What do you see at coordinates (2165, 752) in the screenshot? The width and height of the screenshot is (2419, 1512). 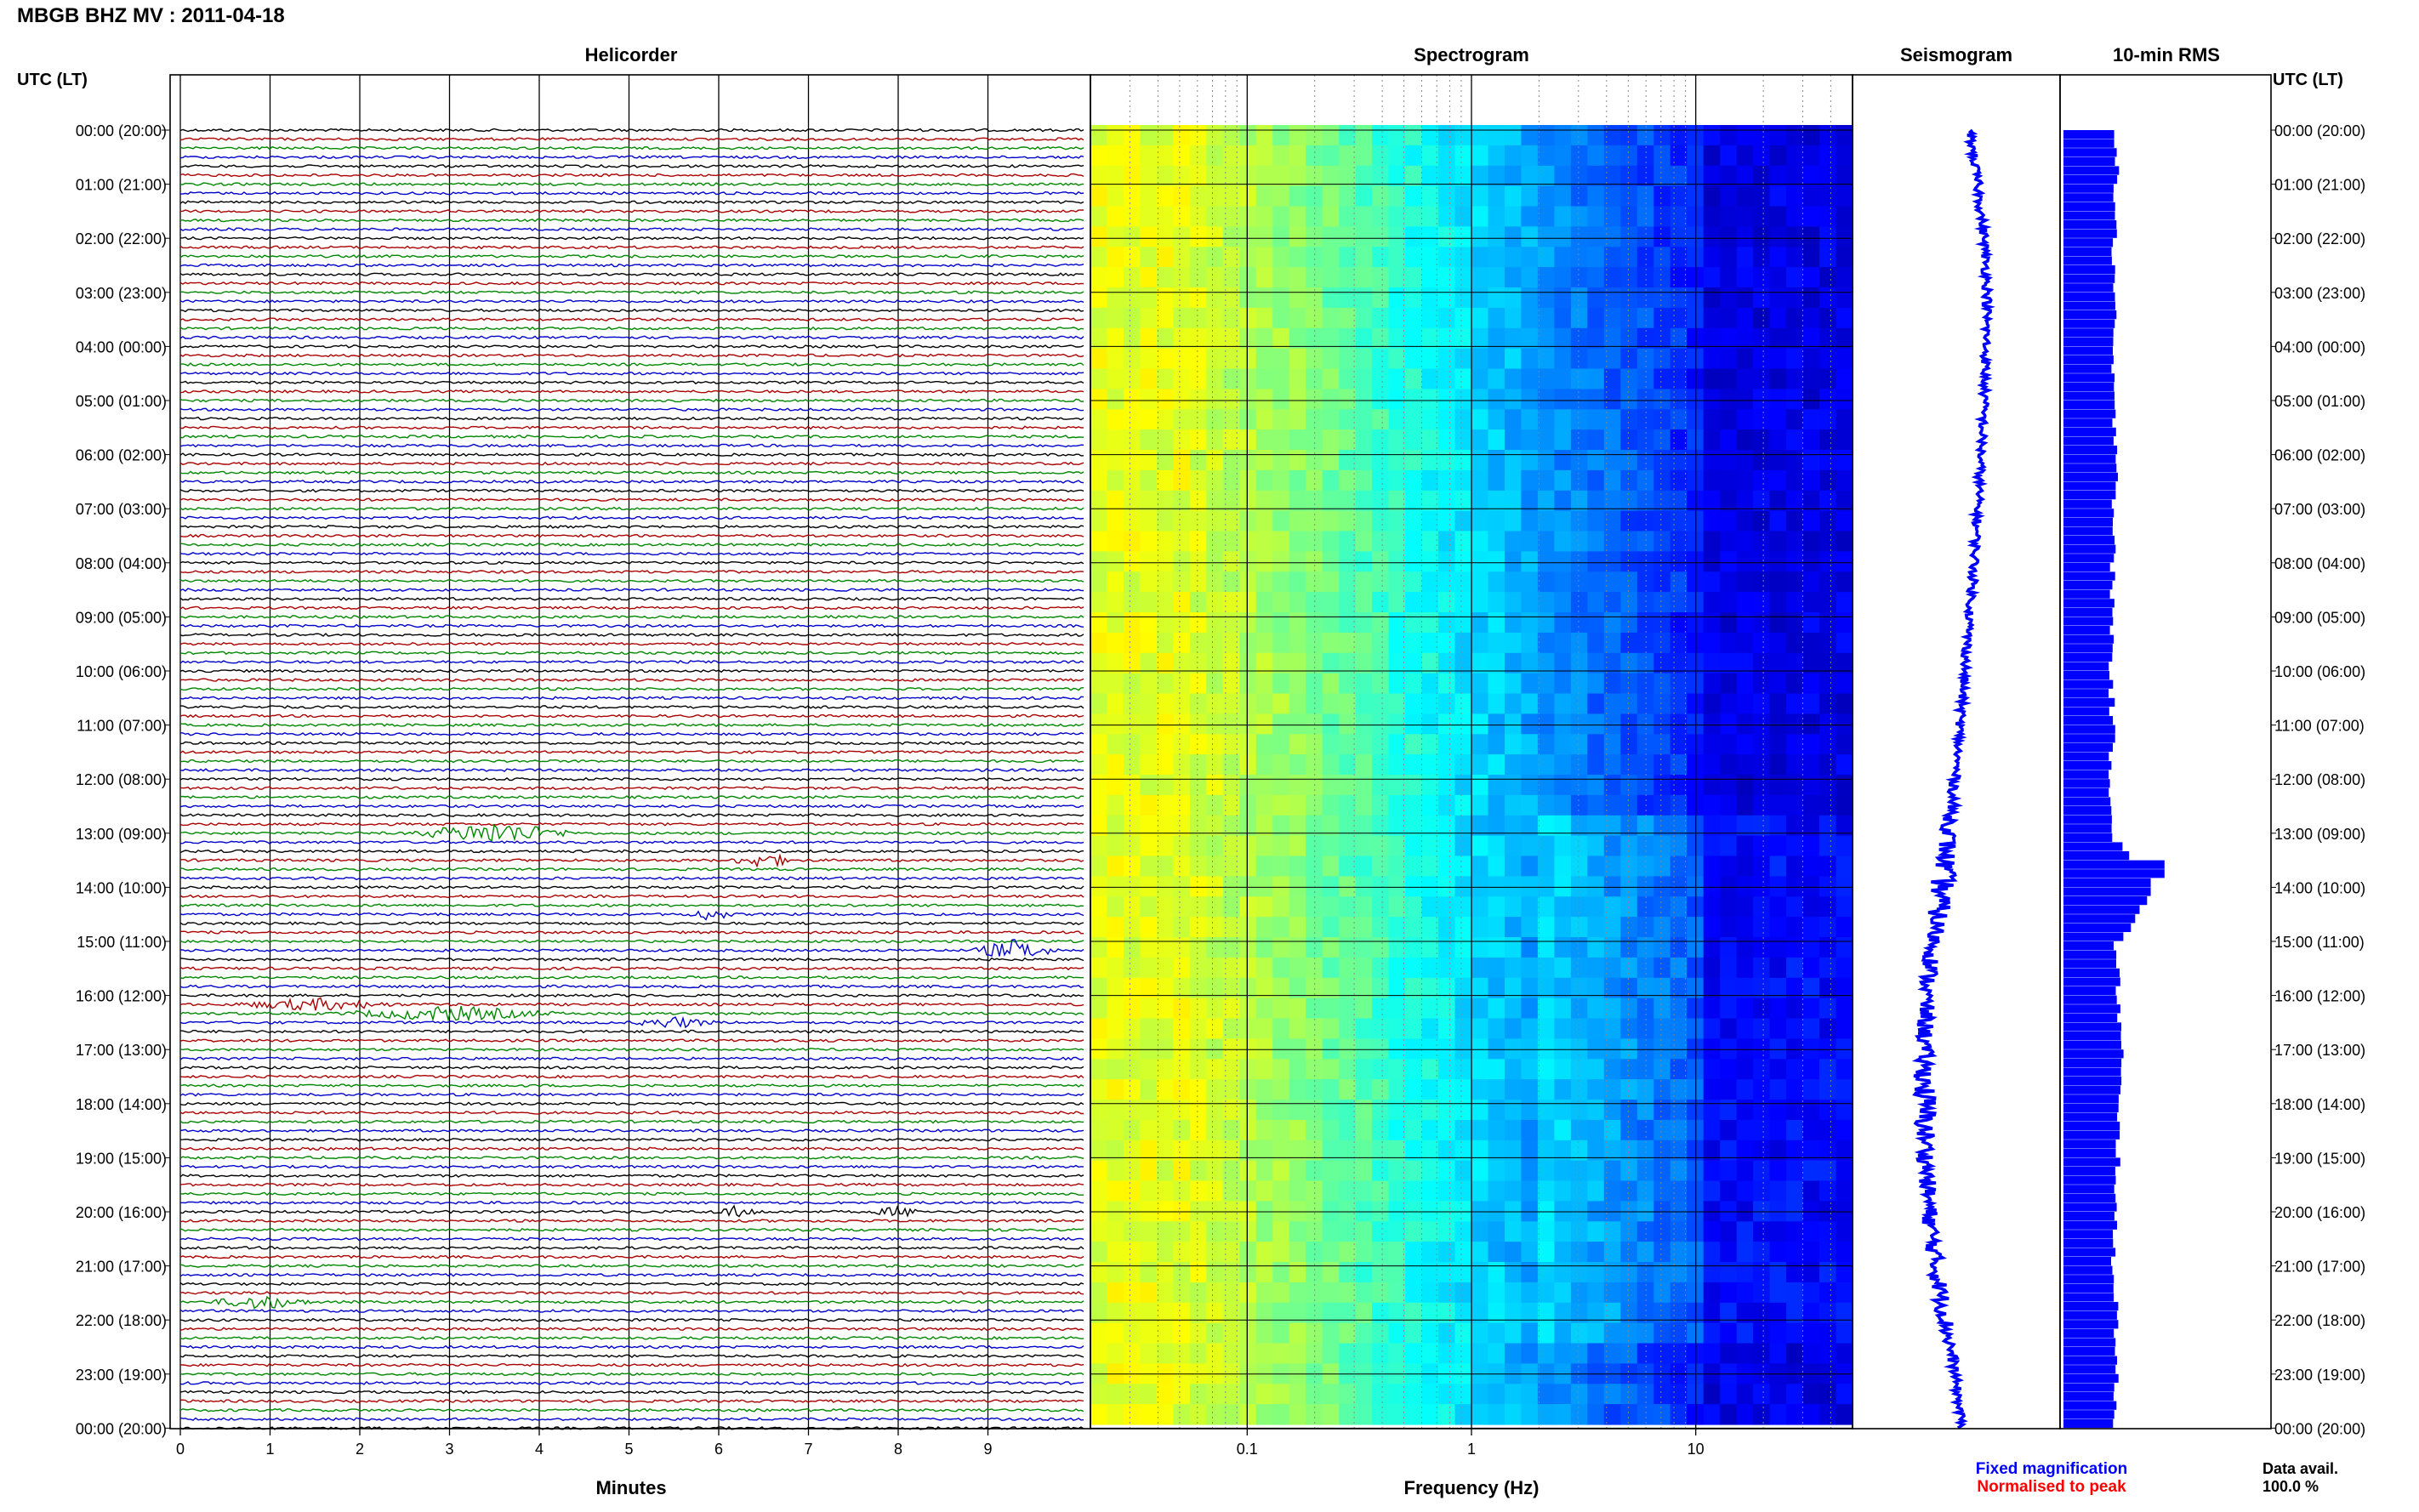 I see `panel-frame` at bounding box center [2165, 752].